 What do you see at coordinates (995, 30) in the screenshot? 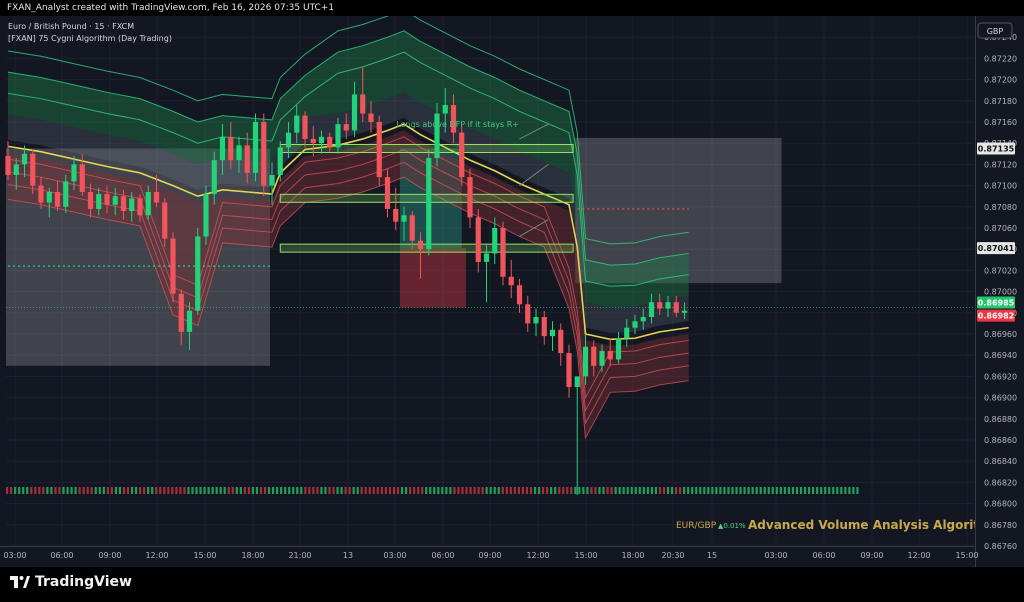
I see `currency-badge: GBP` at bounding box center [995, 30].